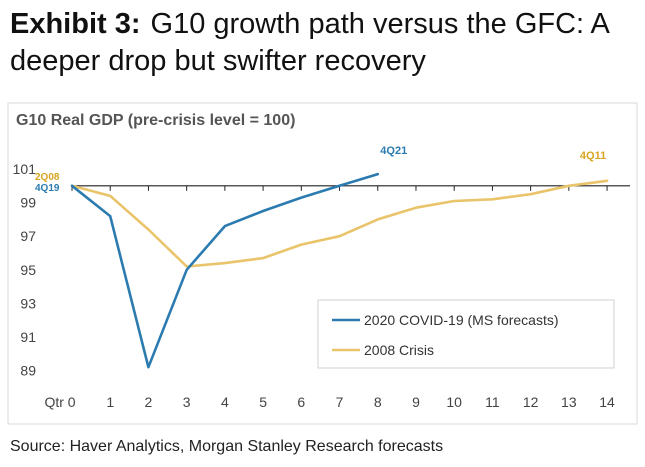 This screenshot has height=467, width=645. I want to click on y-tick-label: 89, so click(28, 371).